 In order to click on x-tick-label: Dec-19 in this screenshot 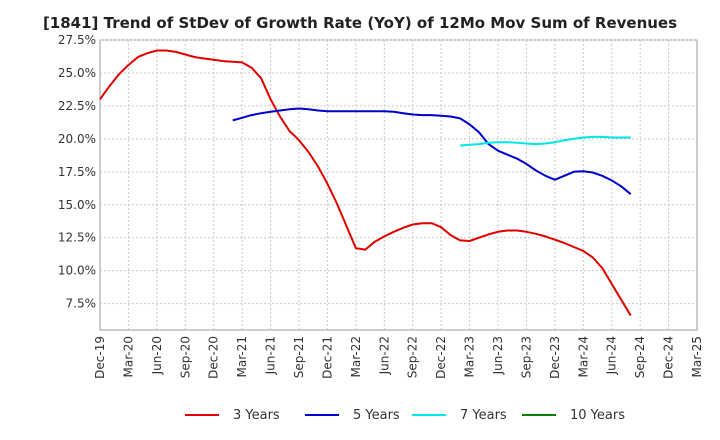, I will do `click(100, 357)`.